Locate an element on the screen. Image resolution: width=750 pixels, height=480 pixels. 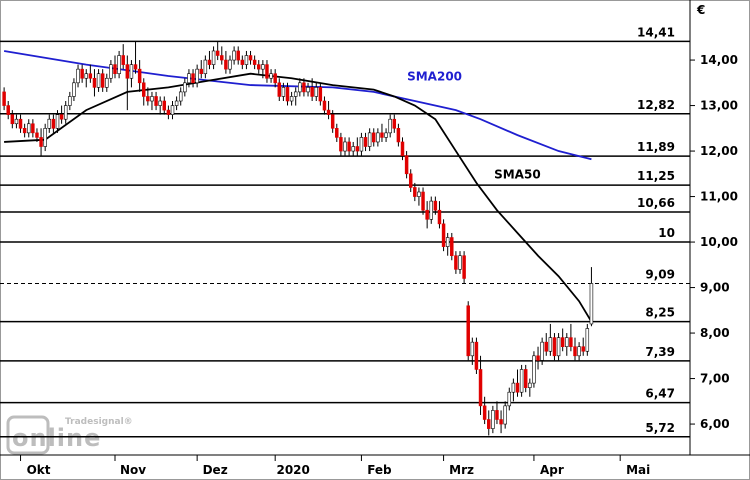
level-label: 12,82 is located at coordinates (656, 105).